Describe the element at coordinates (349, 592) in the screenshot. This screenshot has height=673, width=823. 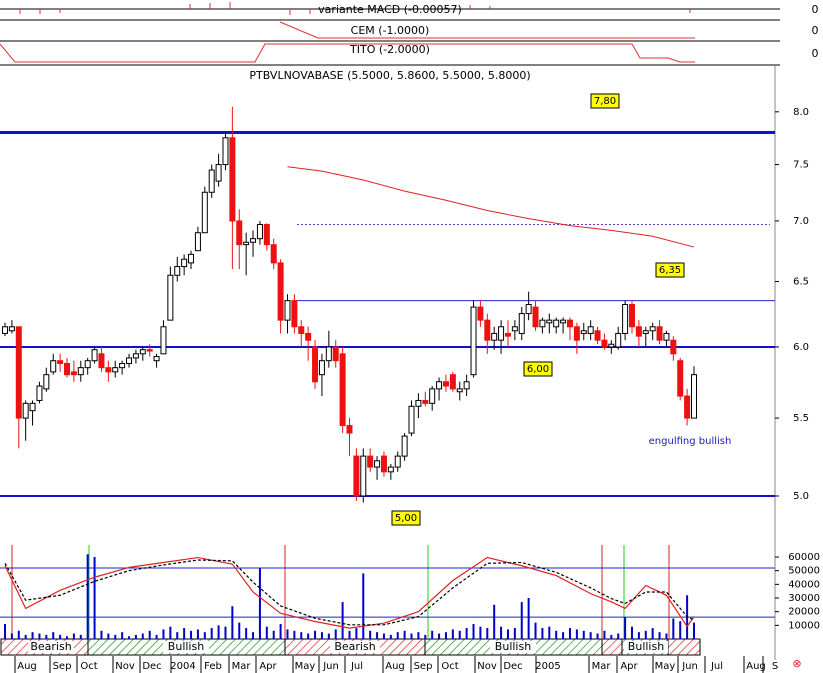
I see `oscillator-line` at that location.